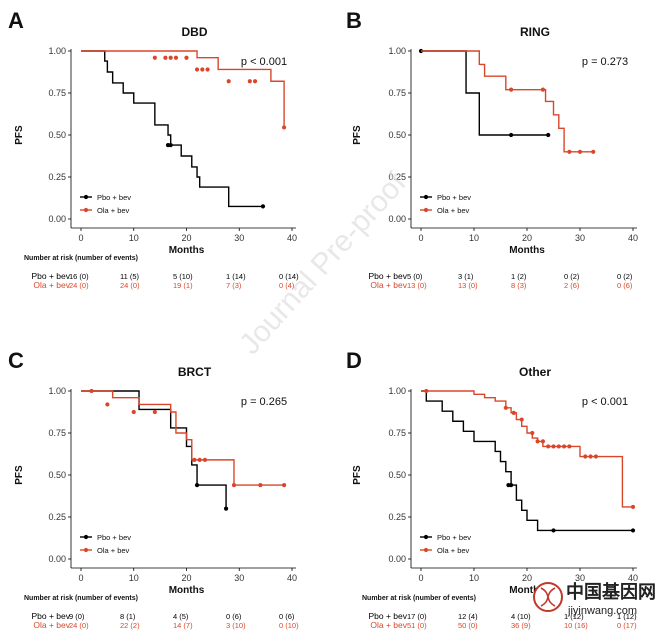  Describe the element at coordinates (519, 285) in the screenshot. I see `risk-value: 8 (3)` at that location.